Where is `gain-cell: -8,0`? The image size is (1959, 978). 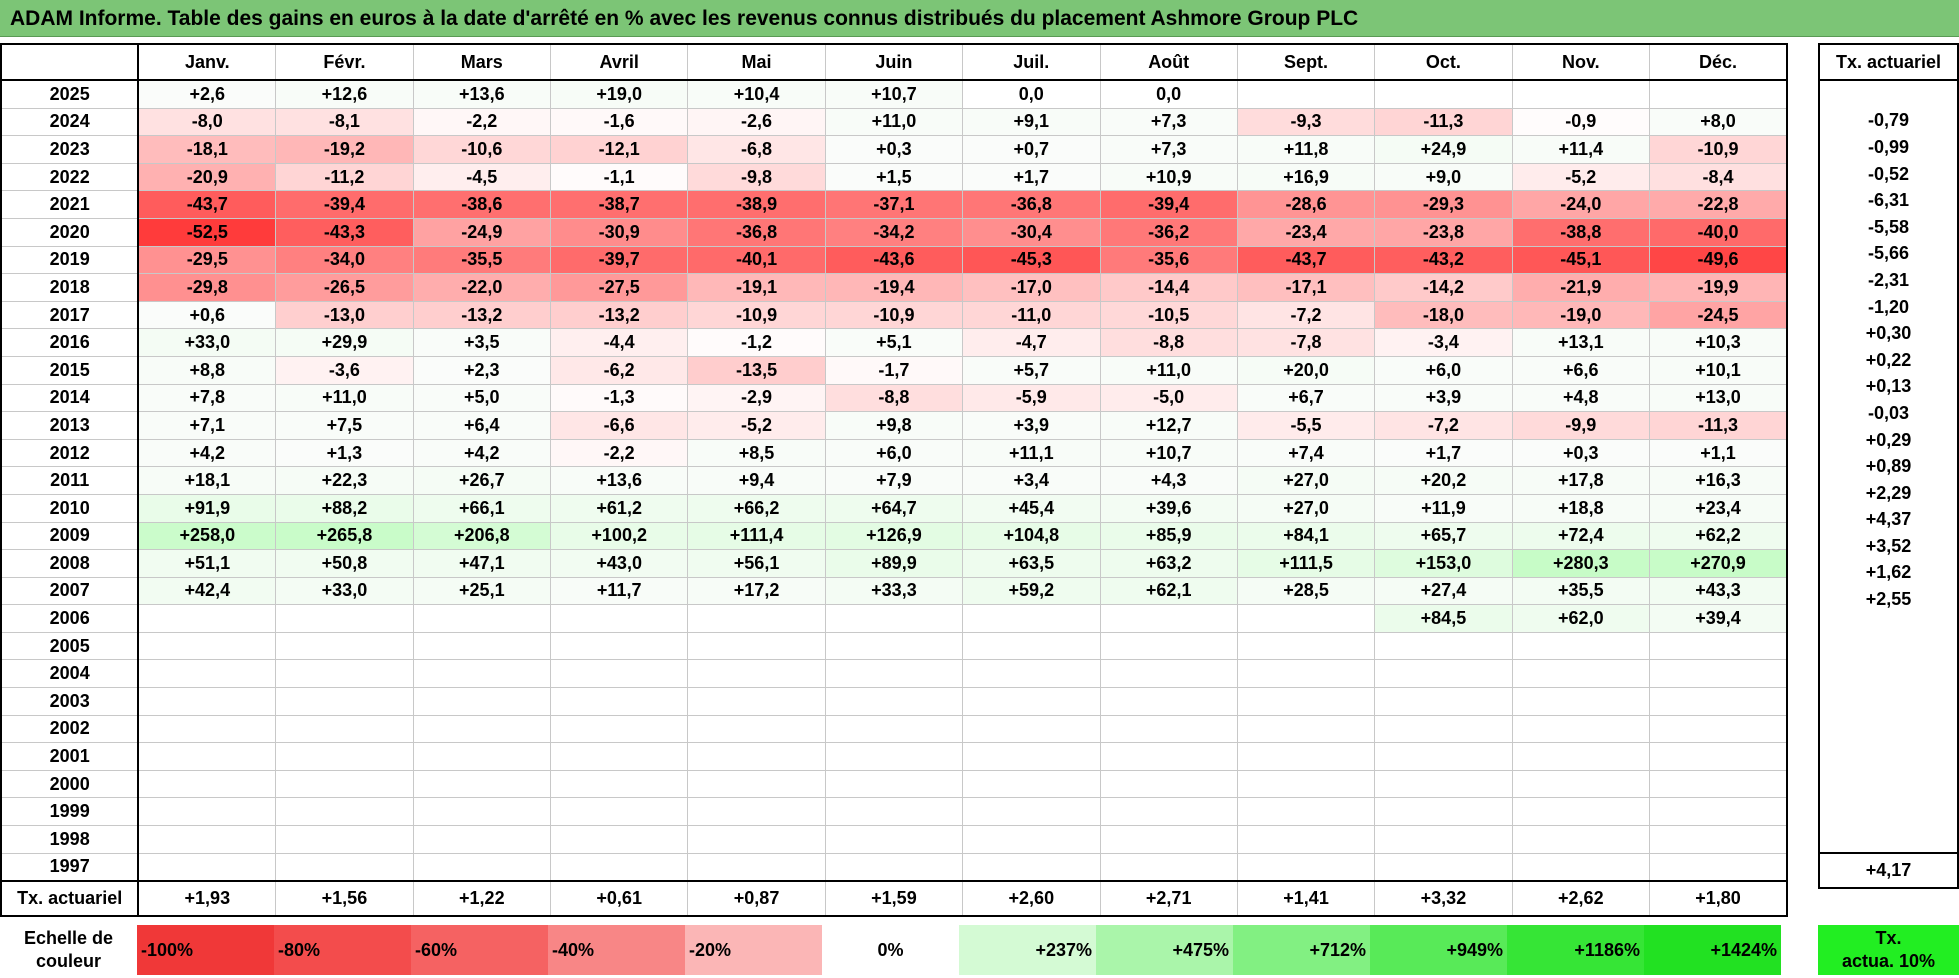 gain-cell: -8,0 is located at coordinates (207, 122).